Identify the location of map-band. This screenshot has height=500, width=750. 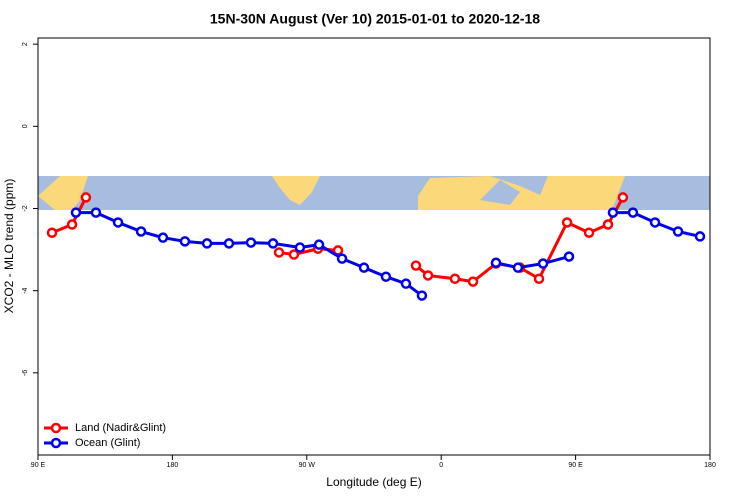
(374, 193).